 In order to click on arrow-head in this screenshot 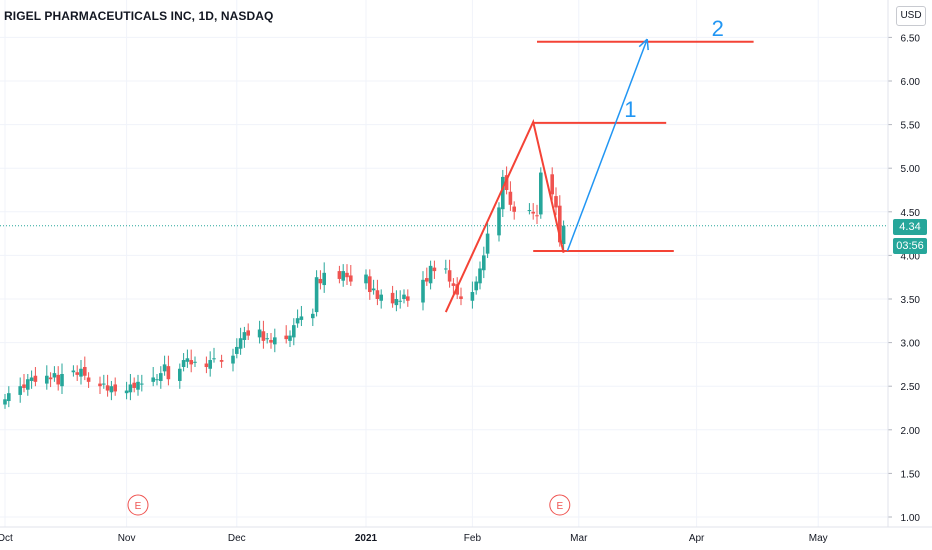, I will do `click(647, 45)`.